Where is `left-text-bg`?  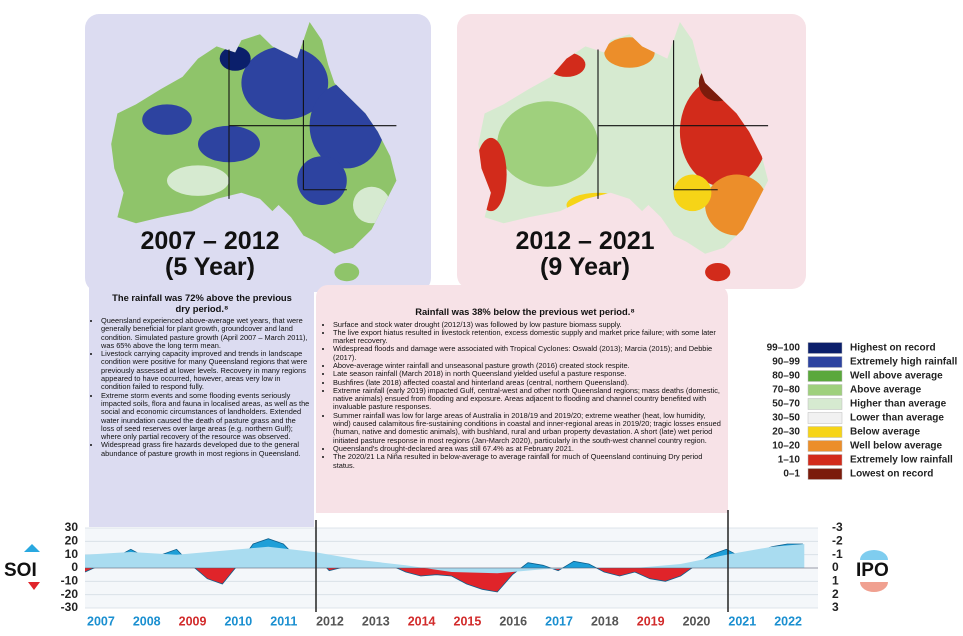 left-text-bg is located at coordinates (201, 406).